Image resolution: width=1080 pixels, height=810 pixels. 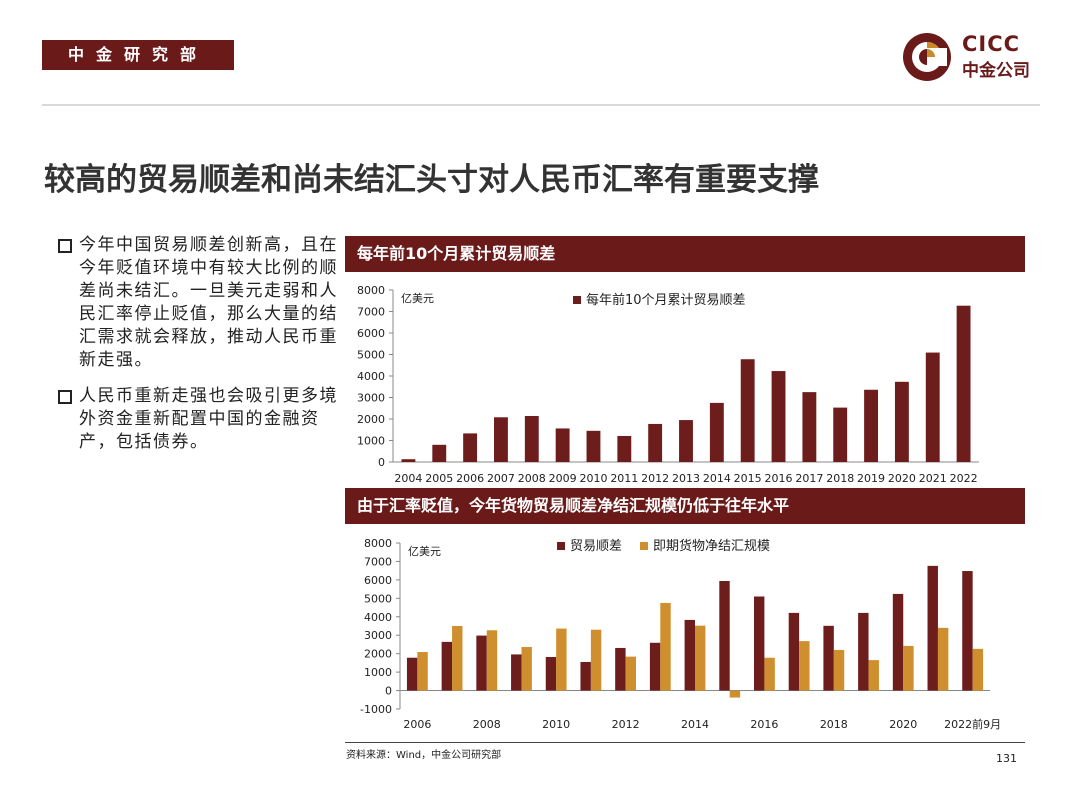 What do you see at coordinates (748, 478) in the screenshot?
I see `chart1-x-tick-label: 2015` at bounding box center [748, 478].